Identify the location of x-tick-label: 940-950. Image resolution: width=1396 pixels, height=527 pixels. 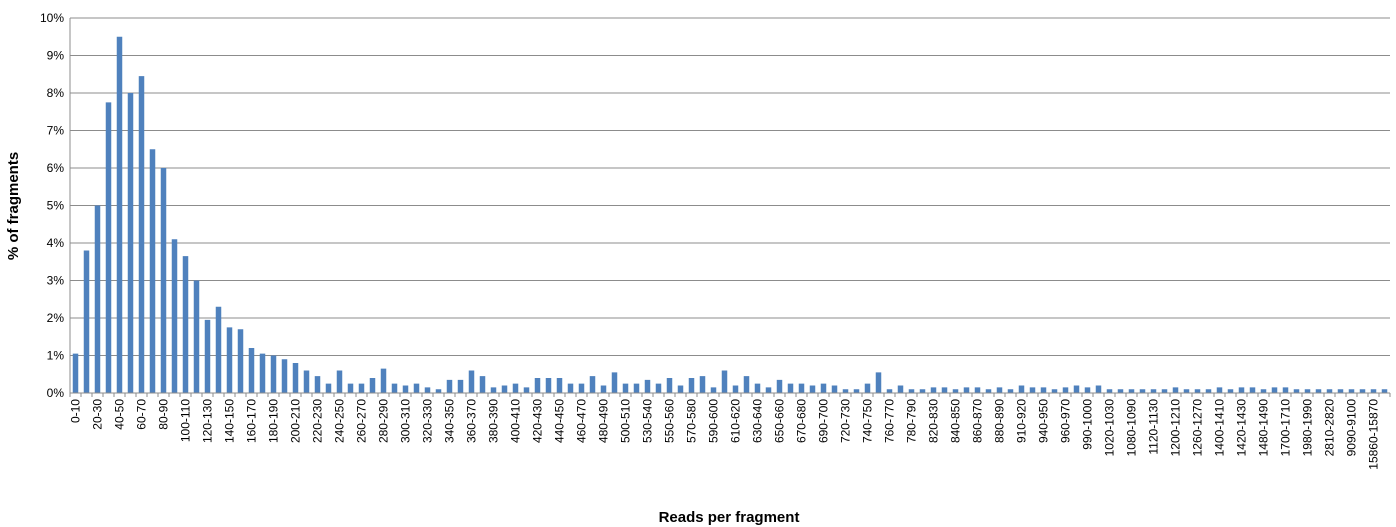
(1044, 421).